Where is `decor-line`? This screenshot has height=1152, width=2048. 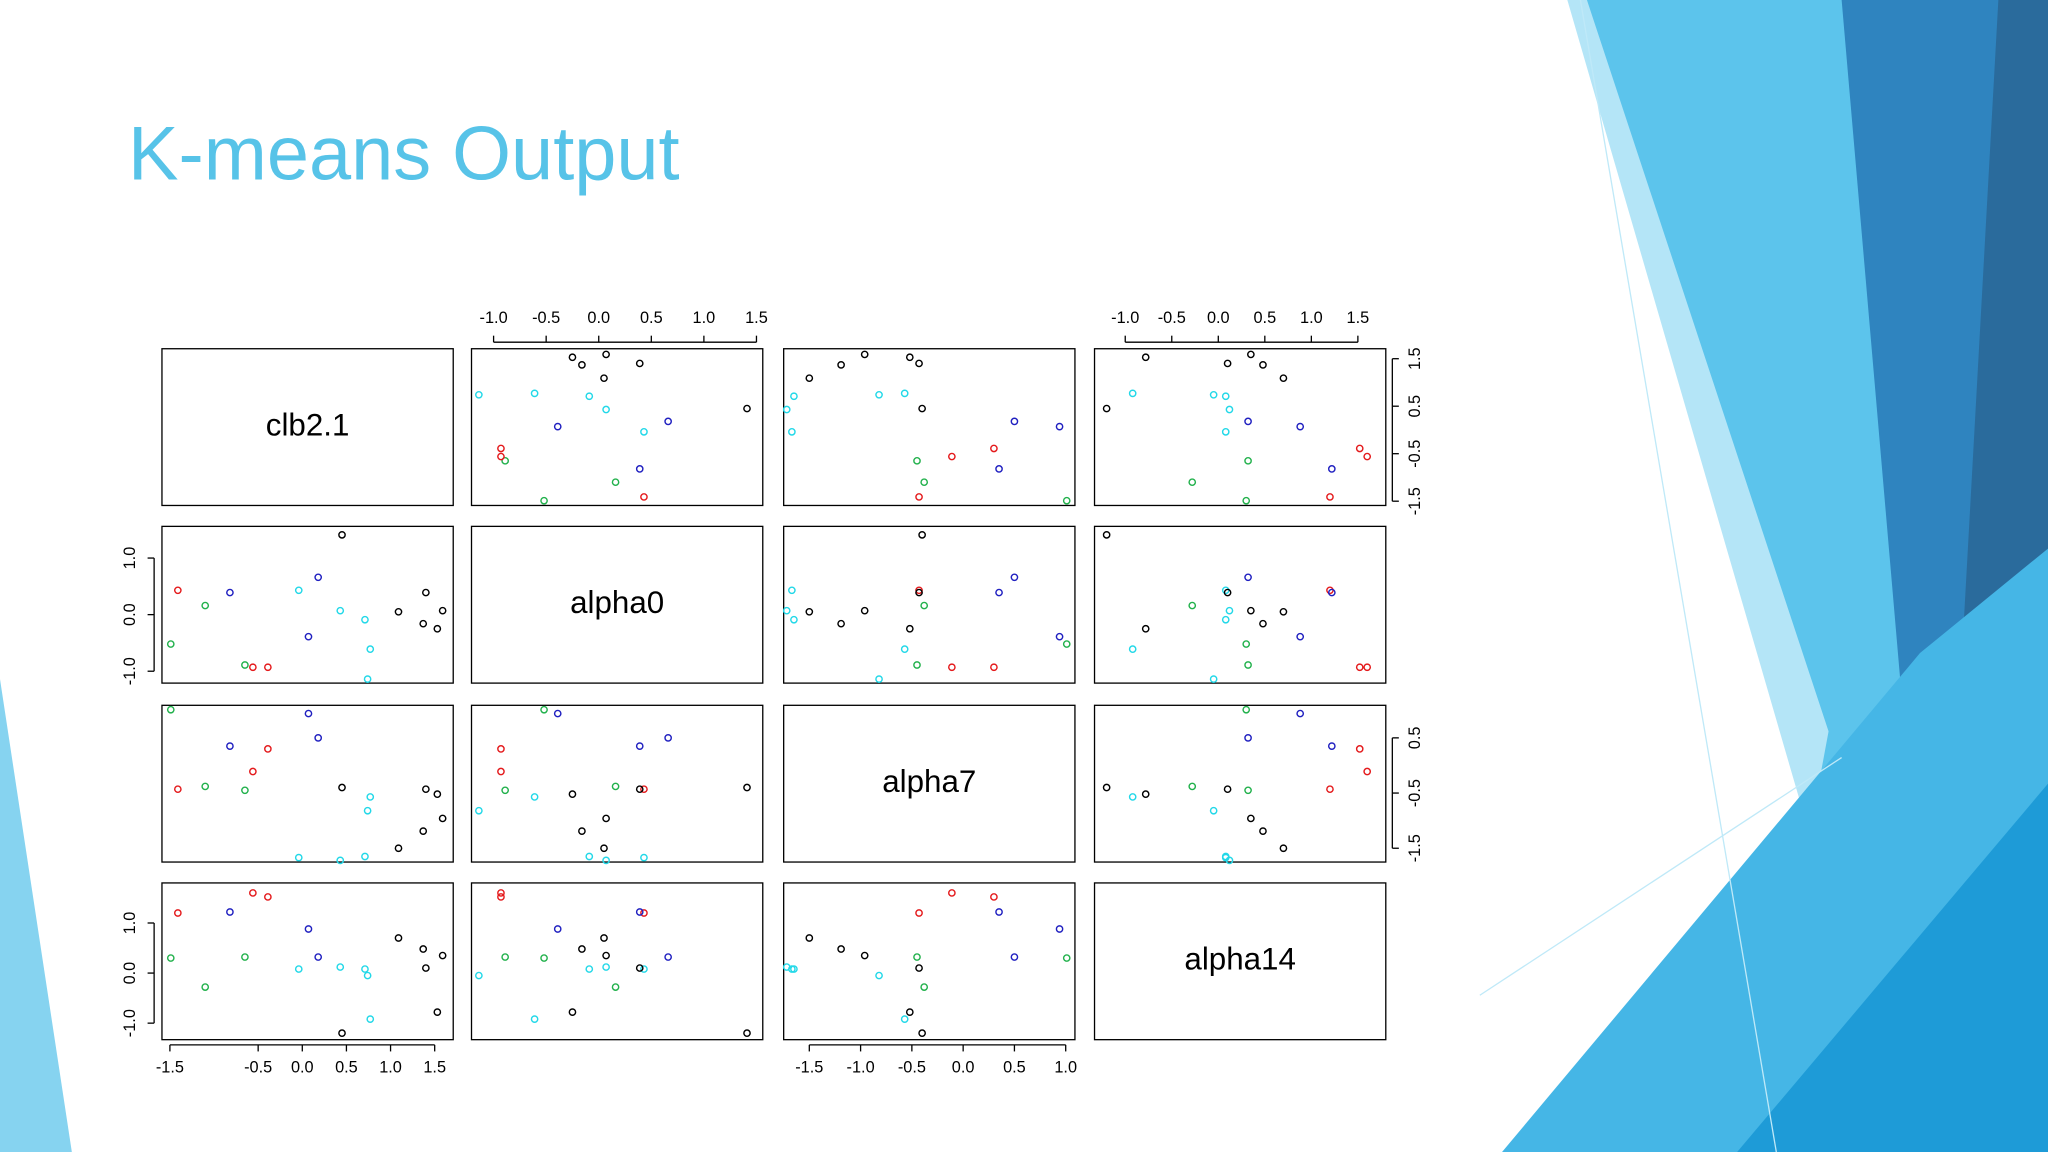
decor-line is located at coordinates (1660, 876).